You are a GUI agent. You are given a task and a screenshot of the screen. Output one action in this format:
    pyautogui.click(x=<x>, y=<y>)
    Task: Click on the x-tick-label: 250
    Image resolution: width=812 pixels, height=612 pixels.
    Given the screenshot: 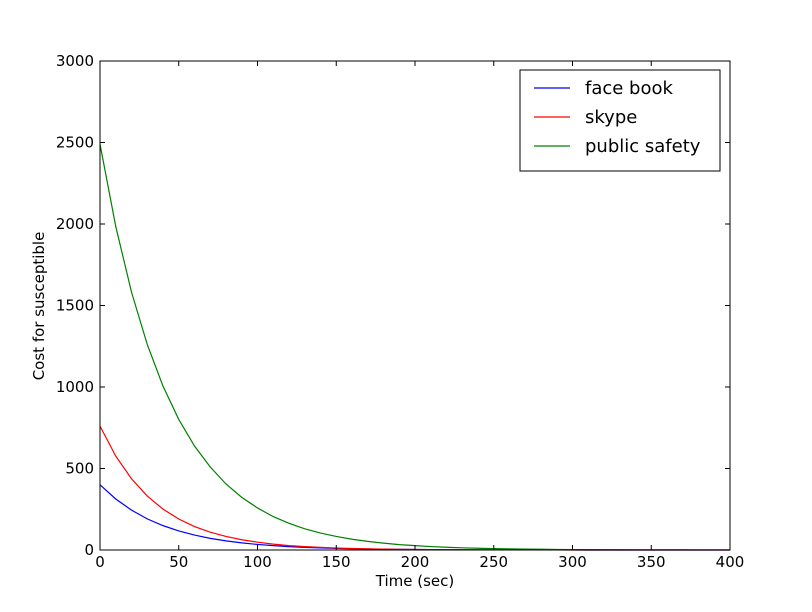 What is the action you would take?
    pyautogui.click(x=493, y=562)
    